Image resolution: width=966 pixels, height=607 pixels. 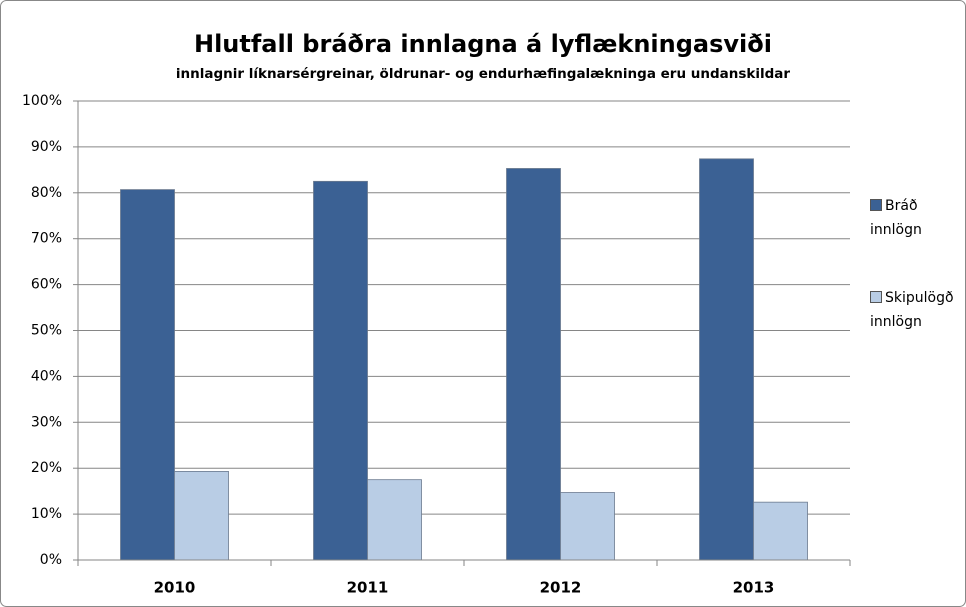 What do you see at coordinates (754, 588) in the screenshot?
I see `x-tick-label: 2013` at bounding box center [754, 588].